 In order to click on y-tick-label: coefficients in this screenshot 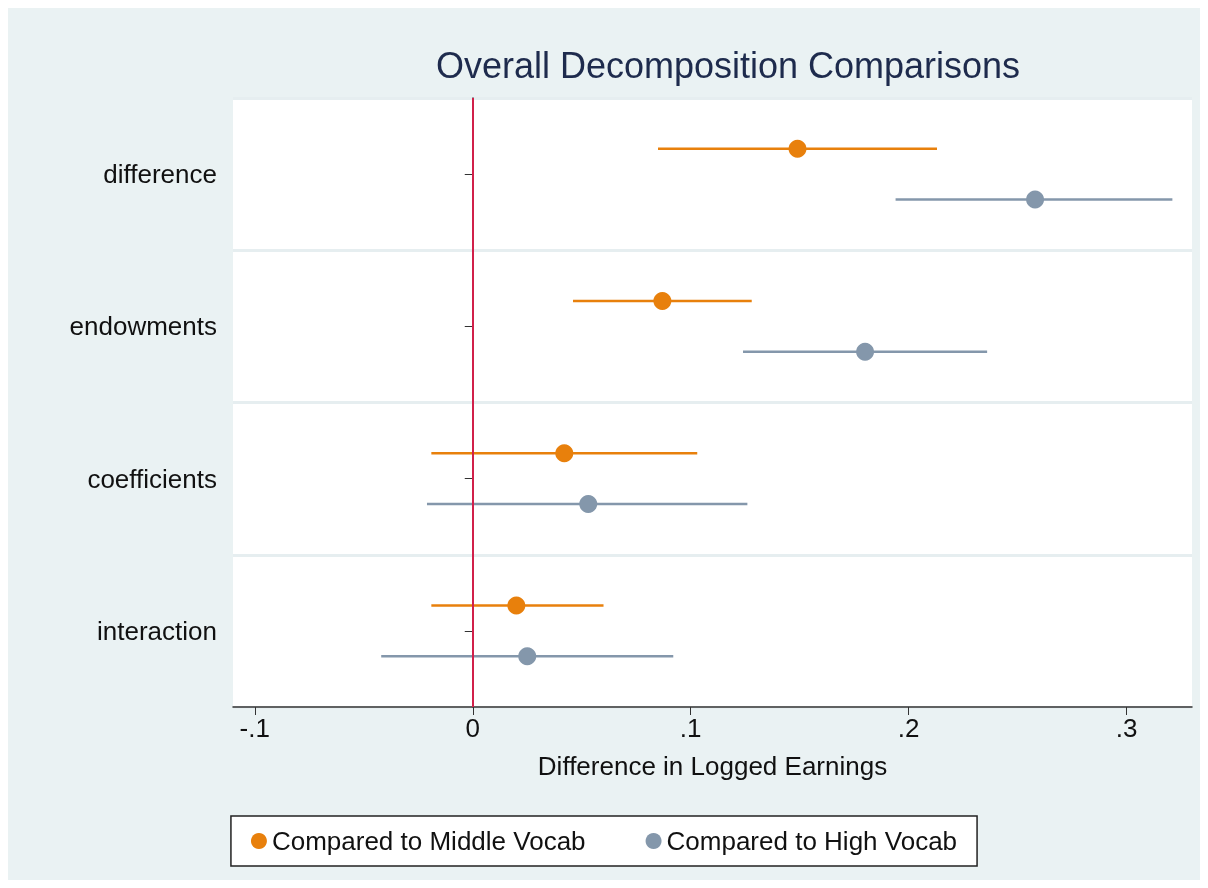, I will do `click(152, 478)`.